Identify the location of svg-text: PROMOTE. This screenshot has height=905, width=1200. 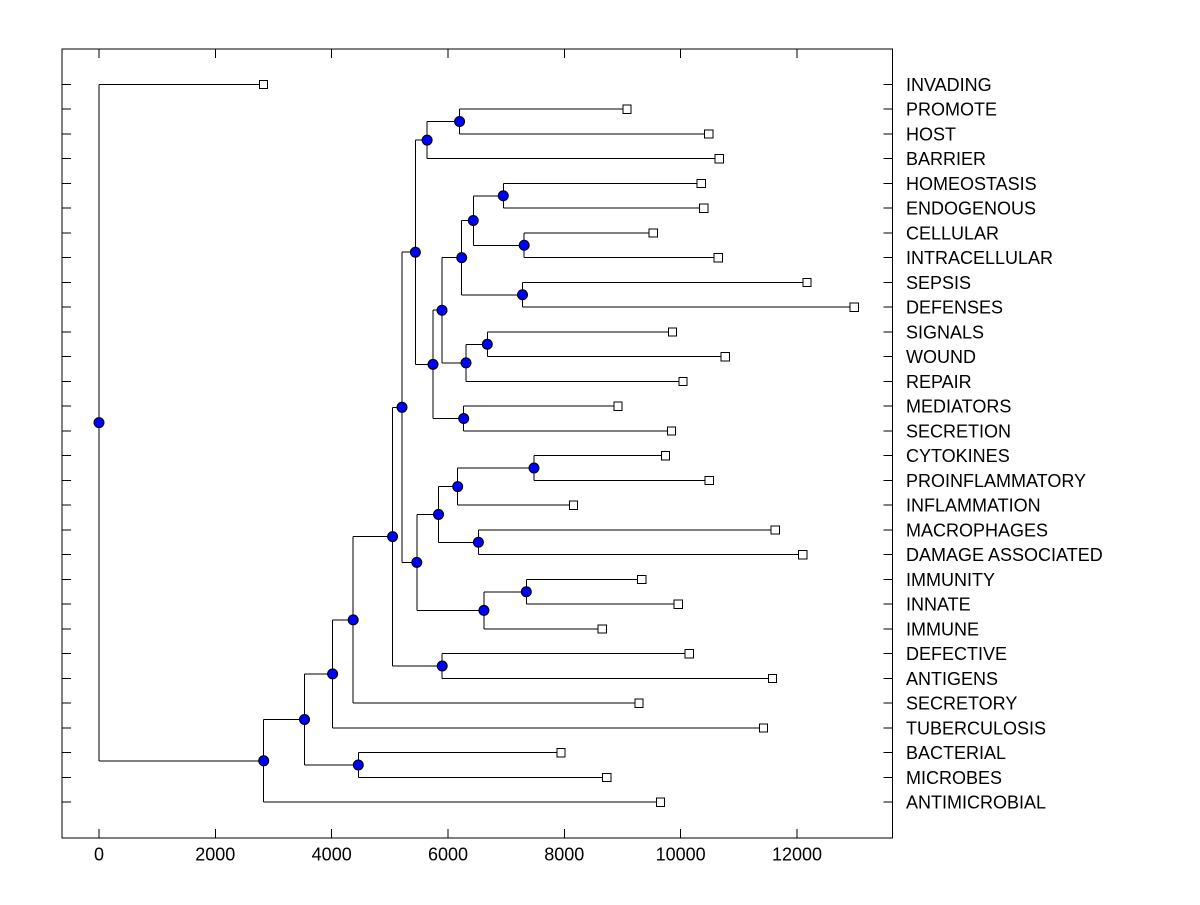
(951, 110).